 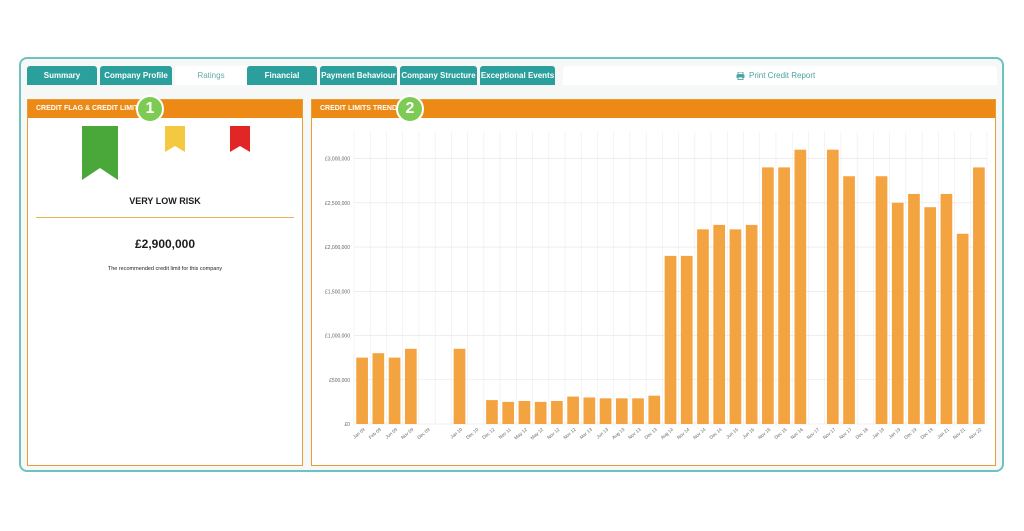 What do you see at coordinates (764, 433) in the screenshot?
I see `x-tick-label: Nov 15` at bounding box center [764, 433].